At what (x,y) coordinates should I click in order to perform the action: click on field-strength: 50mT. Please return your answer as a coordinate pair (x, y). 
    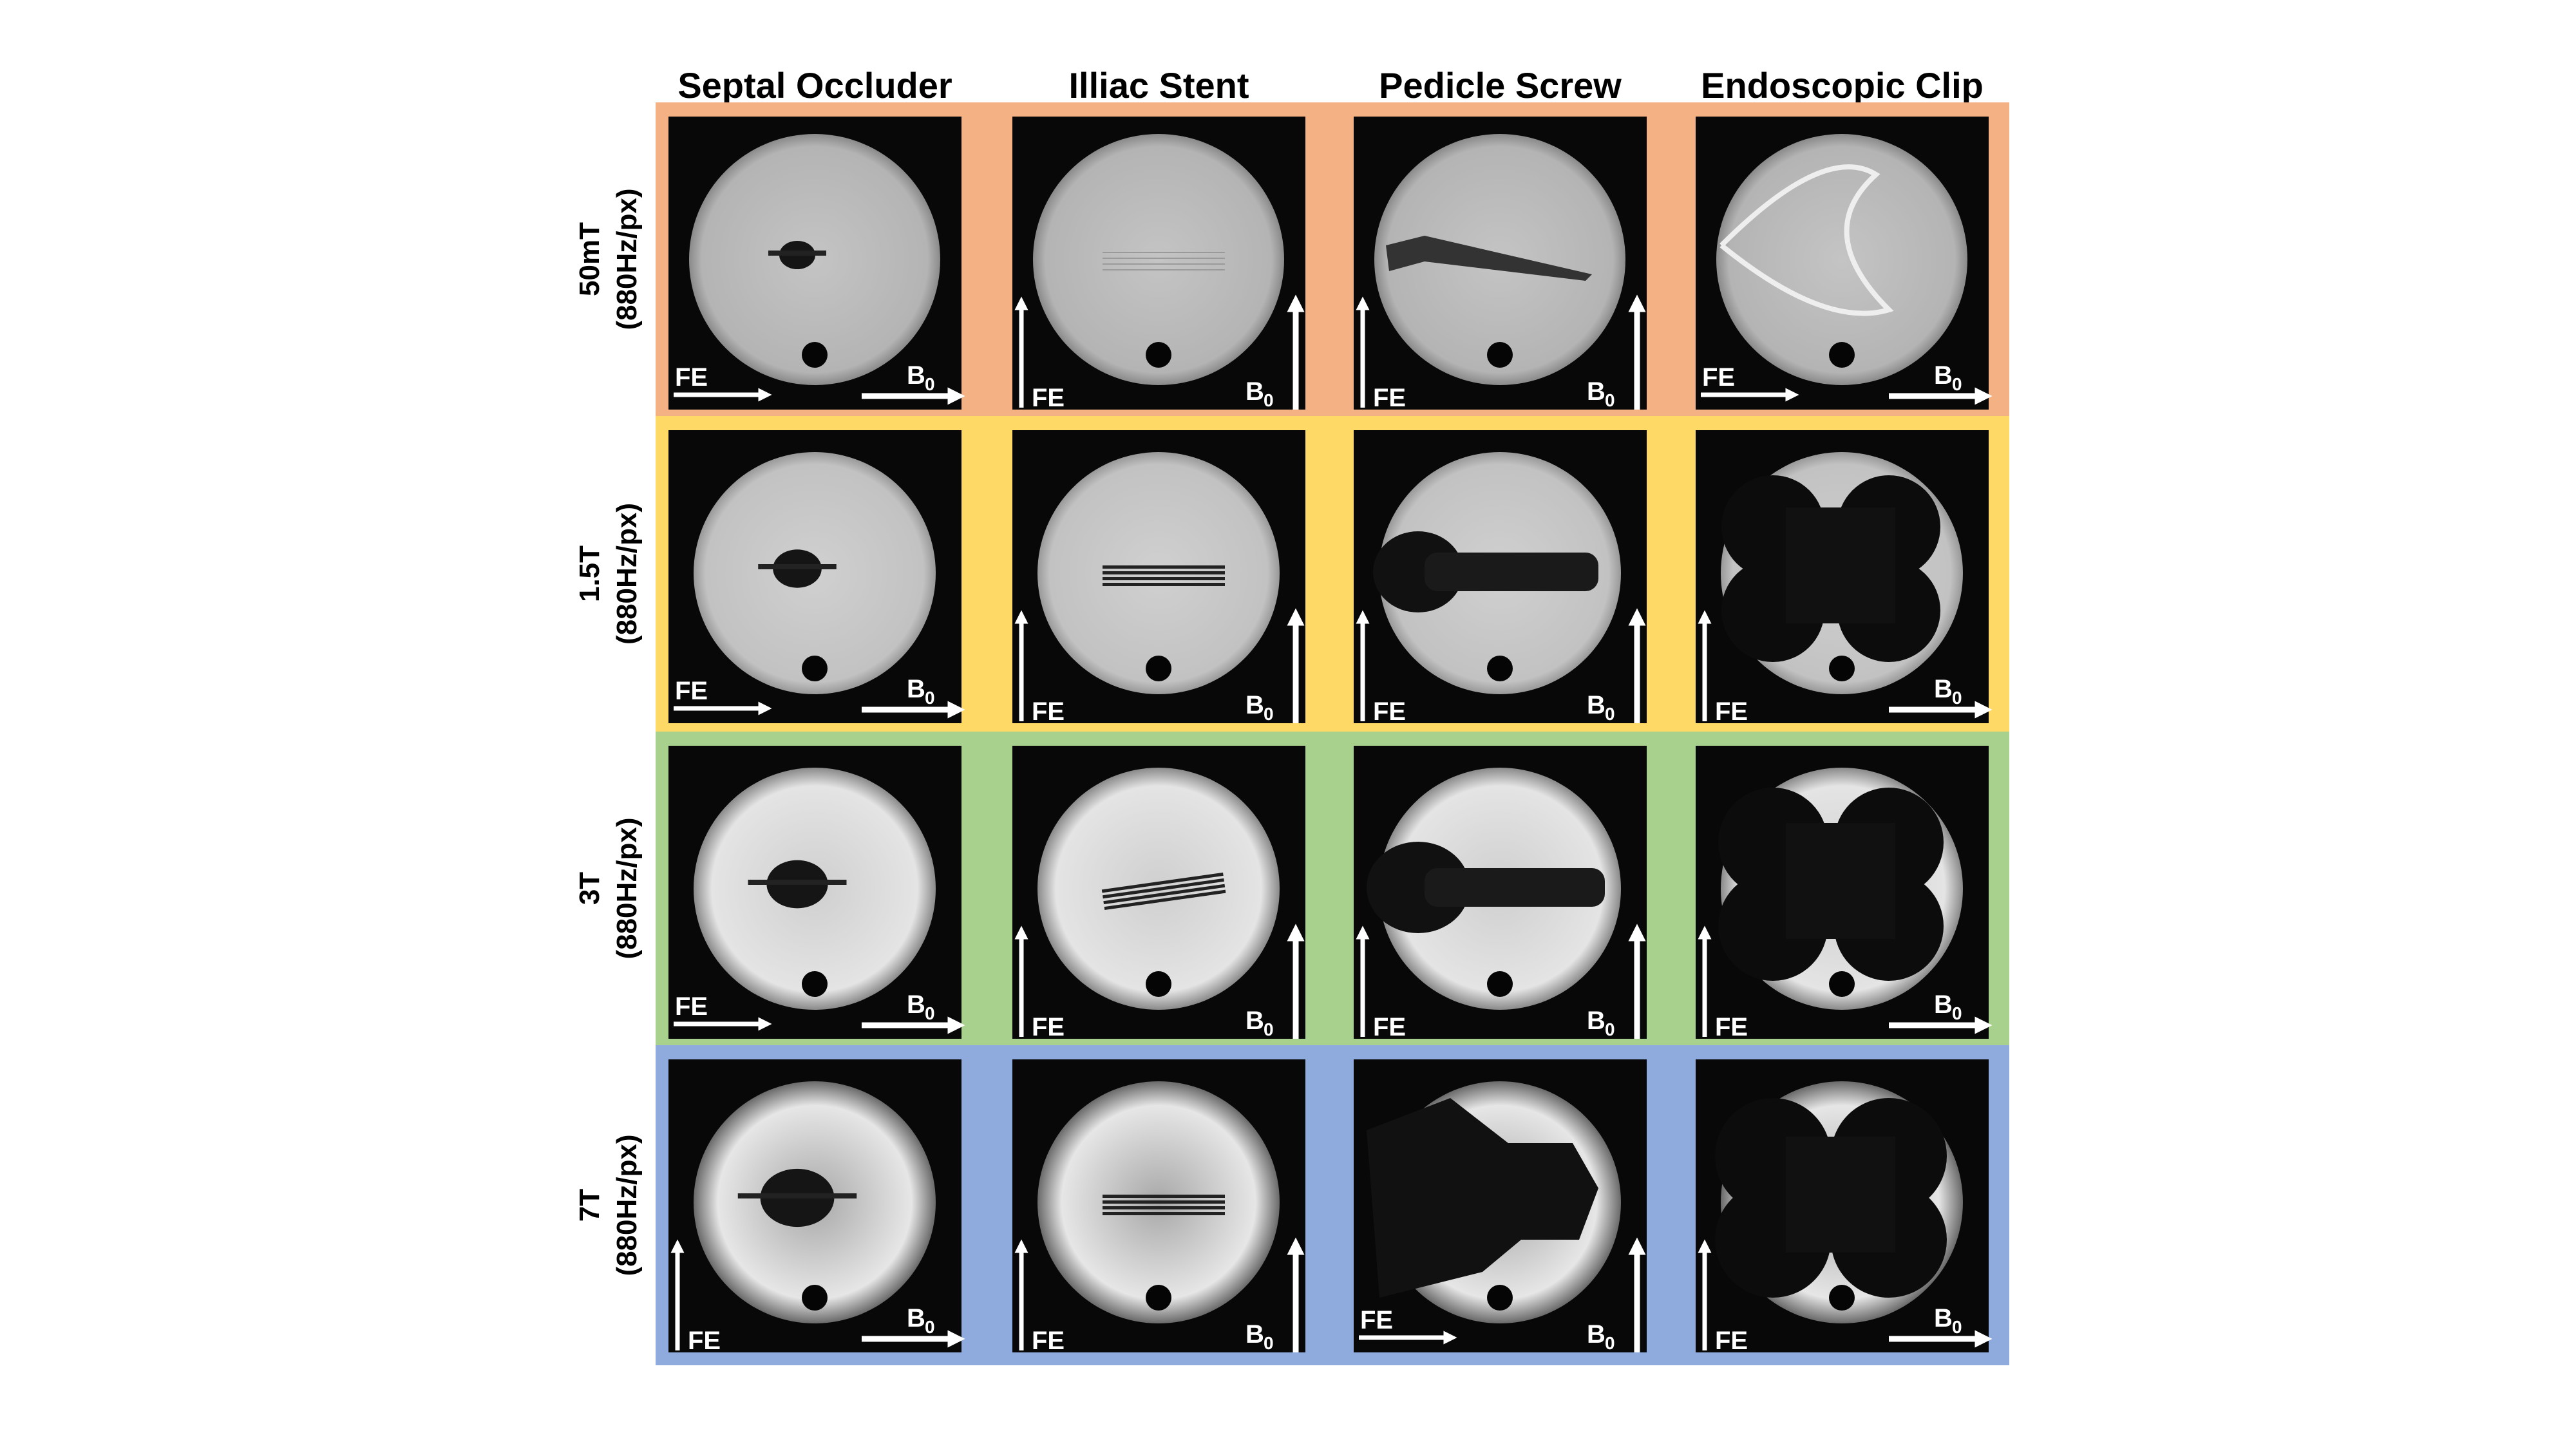
    Looking at the image, I should click on (589, 259).